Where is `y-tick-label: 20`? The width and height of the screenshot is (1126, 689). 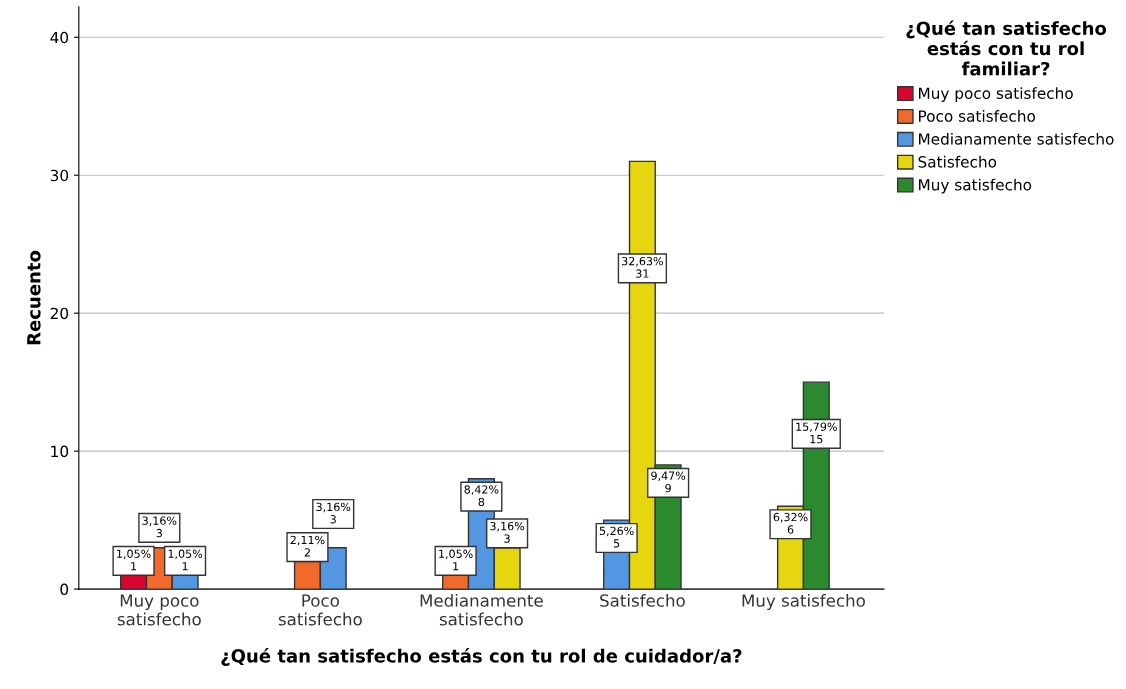 y-tick-label: 20 is located at coordinates (59, 313).